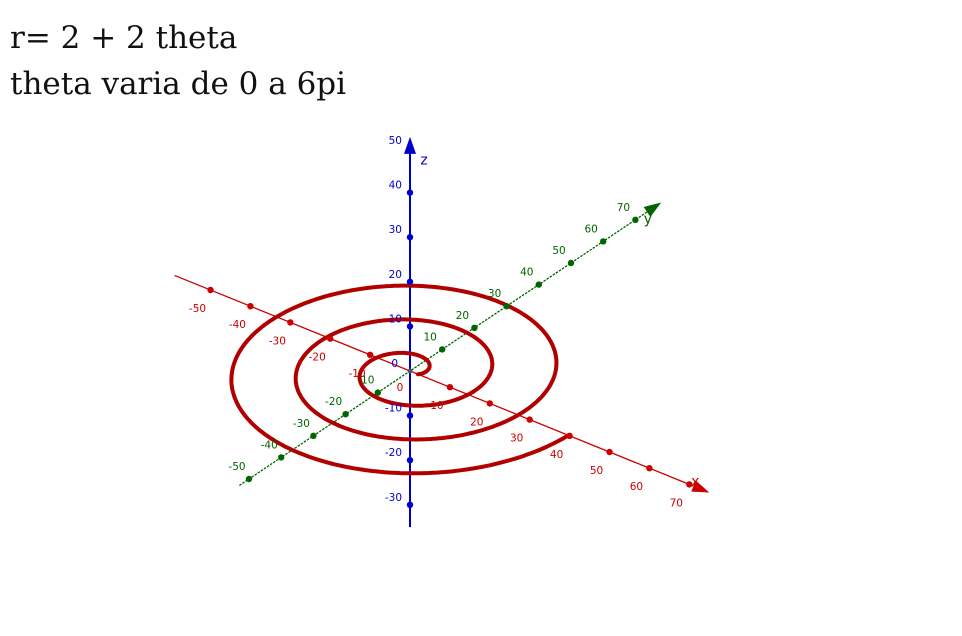  I want to click on y-tick-label: -30, so click(301, 424).